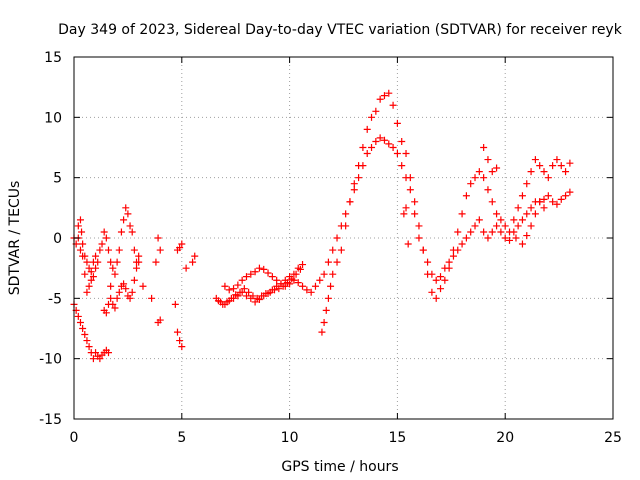 This screenshot has height=480, width=640. What do you see at coordinates (613, 438) in the screenshot?
I see `x-tick-label: 25` at bounding box center [613, 438].